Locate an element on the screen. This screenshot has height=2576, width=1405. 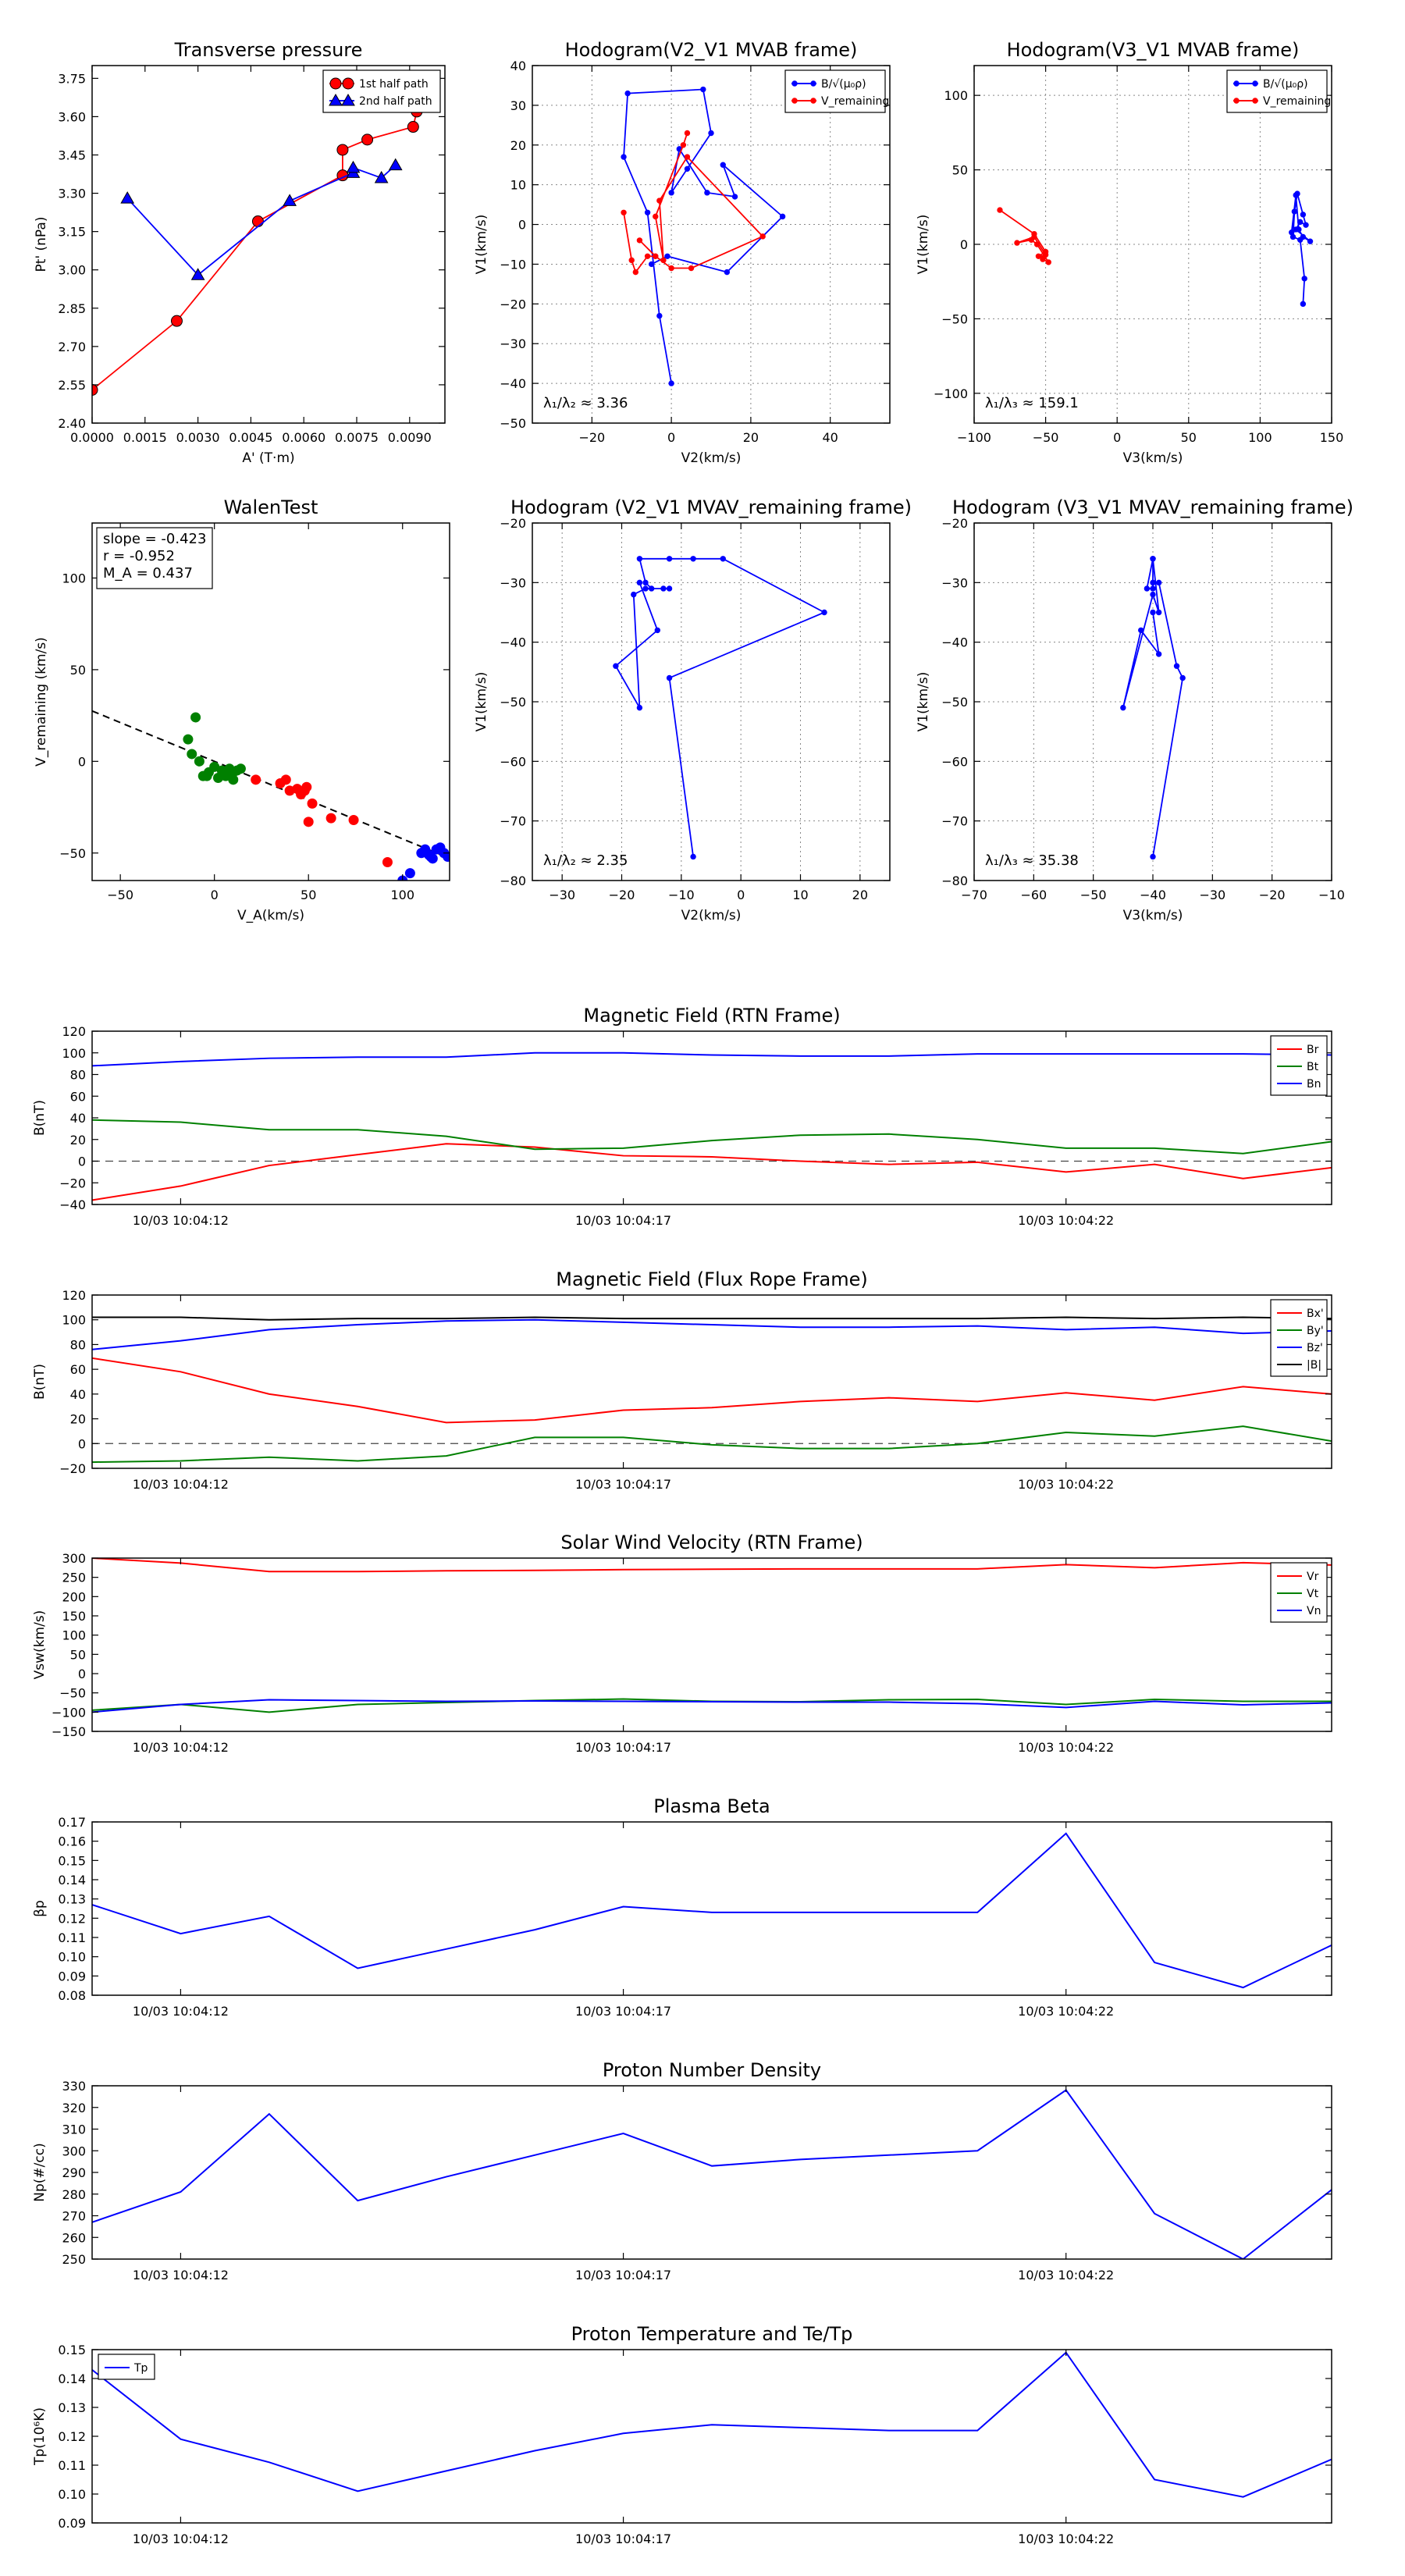
y-tick-label: 3.60 is located at coordinates (72, 116).